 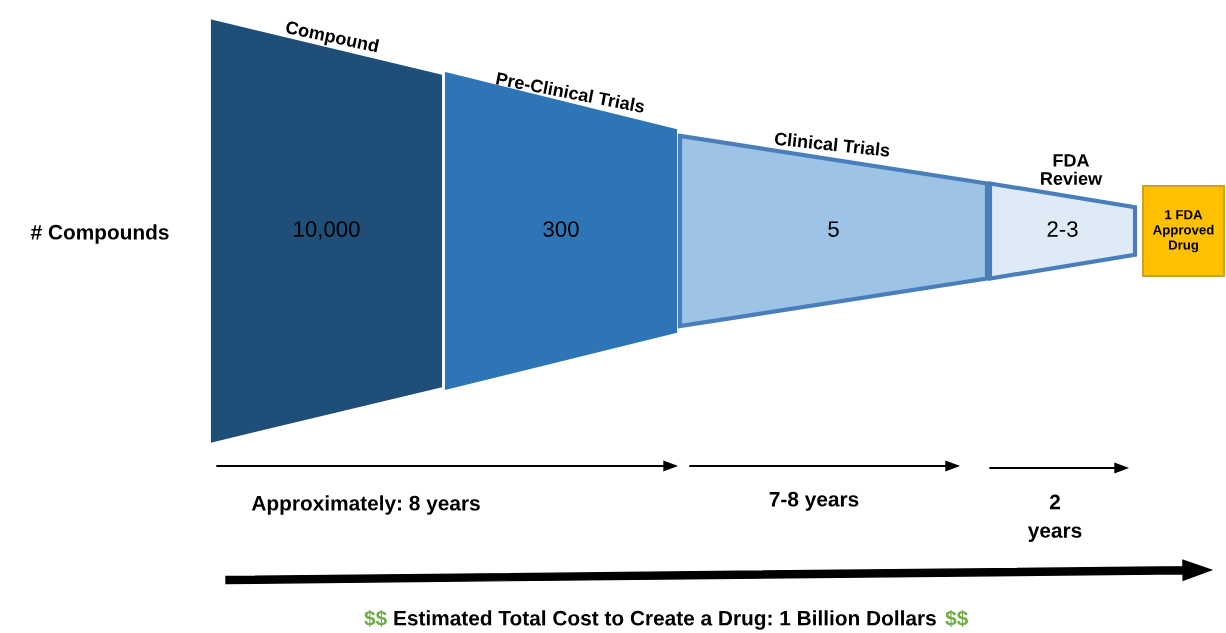 What do you see at coordinates (1062, 229) in the screenshot?
I see `data-label: 2-3` at bounding box center [1062, 229].